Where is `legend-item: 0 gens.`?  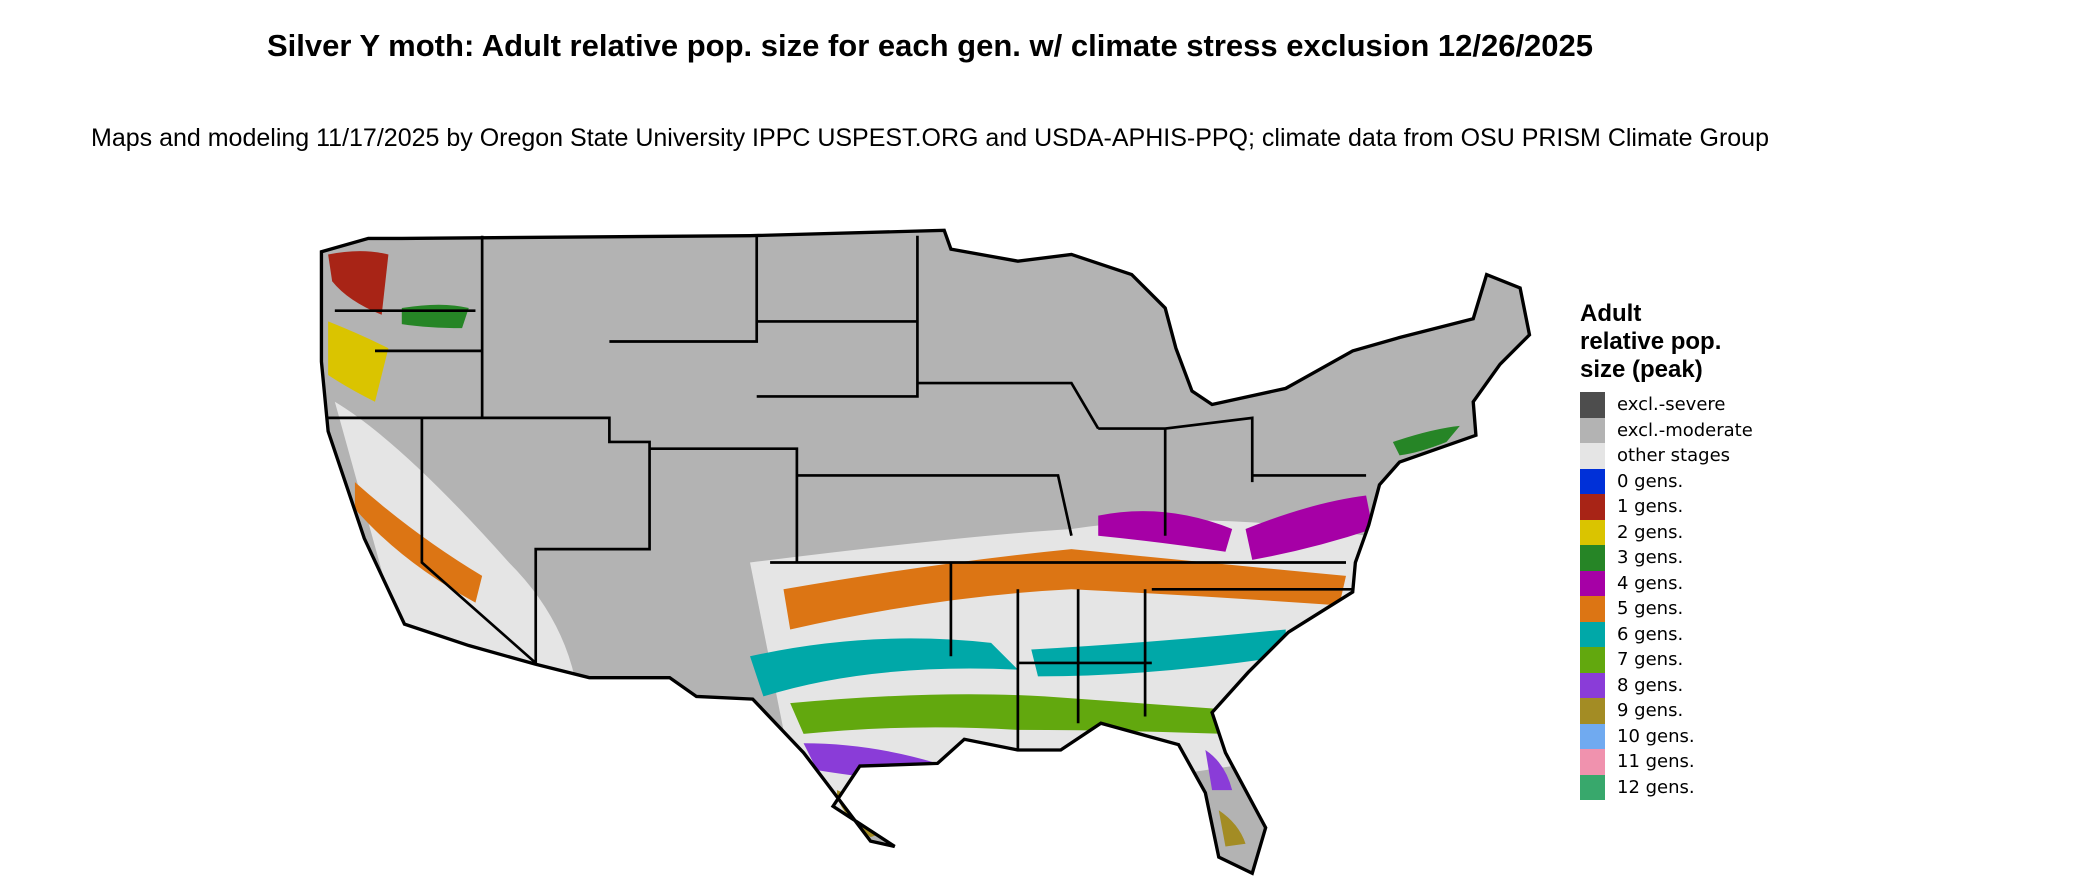
legend-item: 0 gens. is located at coordinates (1666, 481).